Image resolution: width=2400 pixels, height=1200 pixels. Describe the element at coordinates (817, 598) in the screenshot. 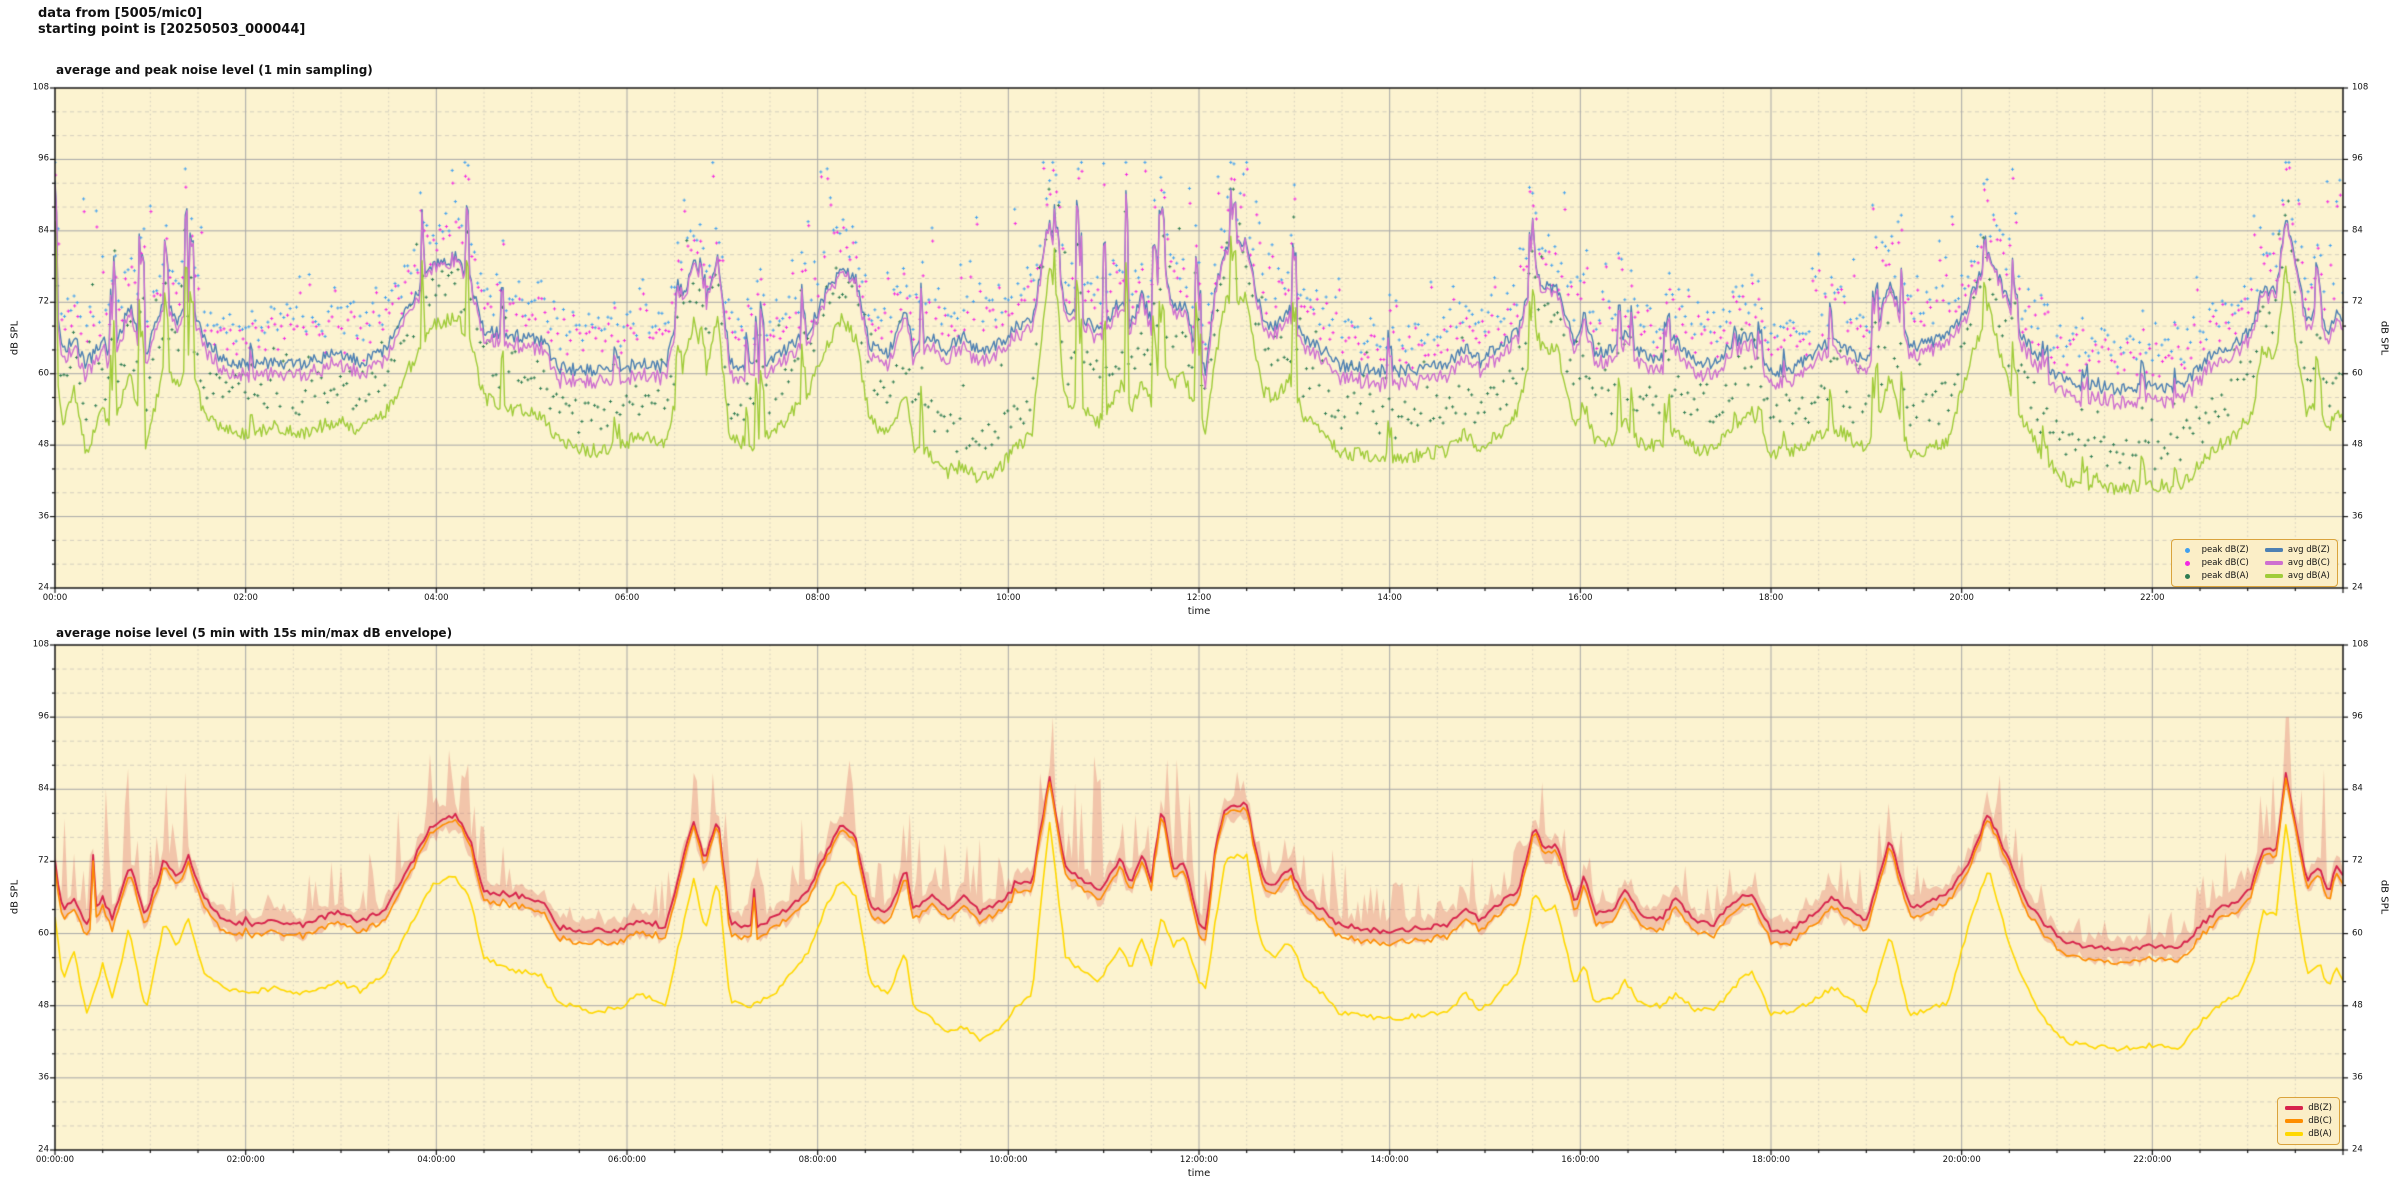

I see `x-tick-label: 08:00` at that location.